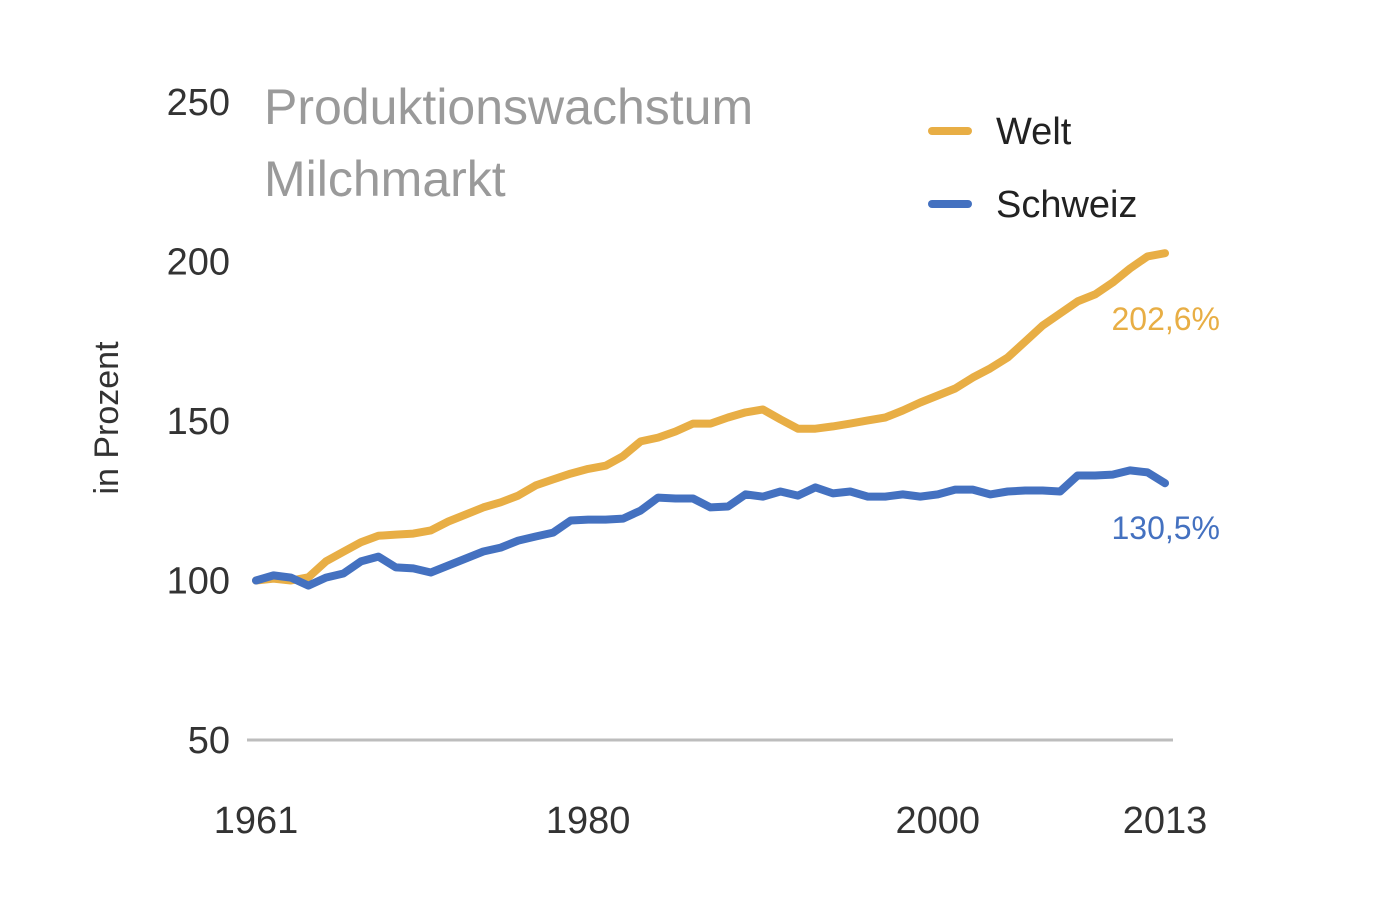  What do you see at coordinates (198, 582) in the screenshot?
I see `y-tick-label: 100` at bounding box center [198, 582].